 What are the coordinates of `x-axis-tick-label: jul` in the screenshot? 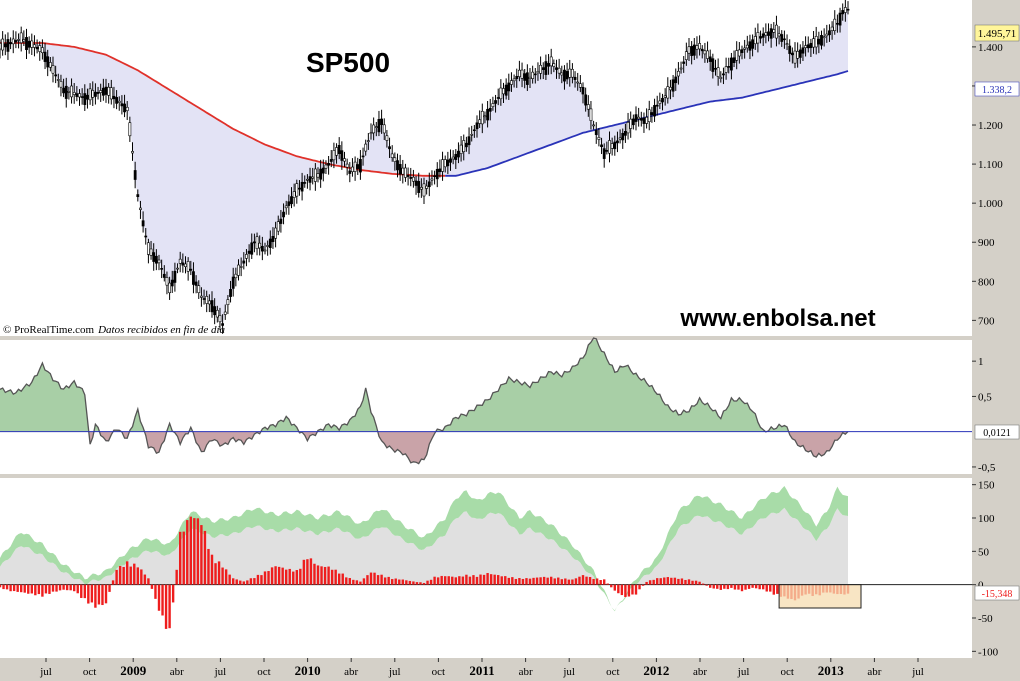 It's located at (917, 672).